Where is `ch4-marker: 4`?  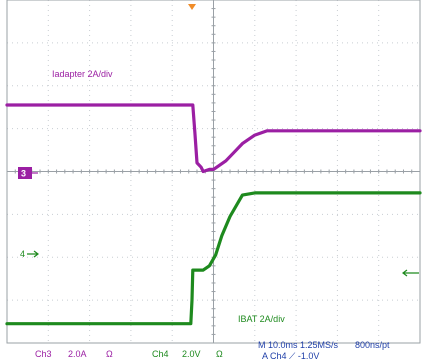
ch4-marker: 4 is located at coordinates (29, 254).